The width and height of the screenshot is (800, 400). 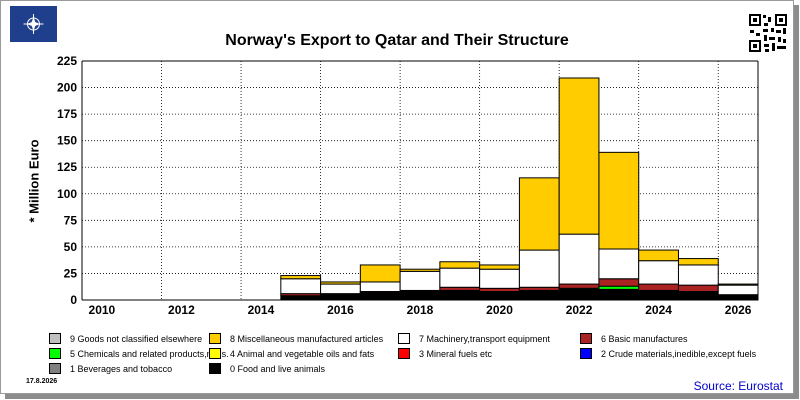 I want to click on qr-code-icon, so click(x=768, y=33).